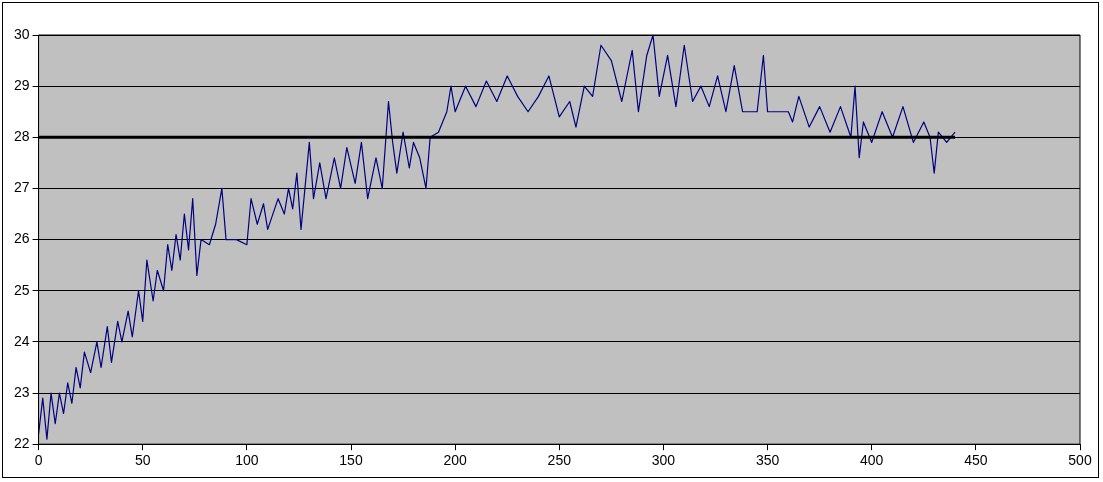 This screenshot has height=482, width=1103. I want to click on x-tick-label: 400, so click(872, 460).